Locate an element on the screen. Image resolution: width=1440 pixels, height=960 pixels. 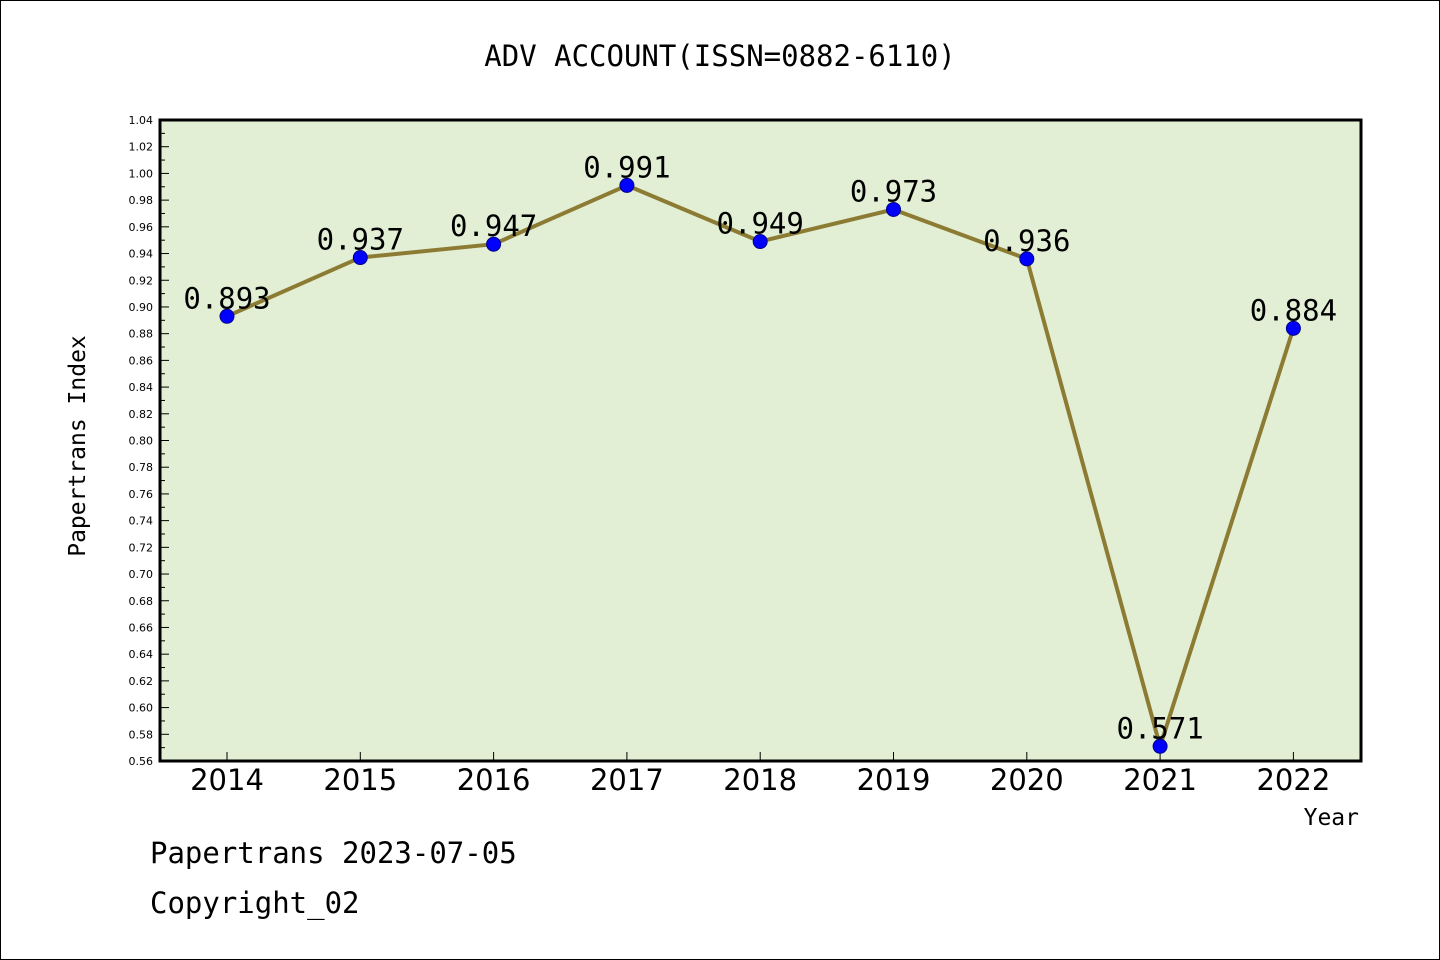
y-tick-label: 0.88 is located at coordinates (141, 334).